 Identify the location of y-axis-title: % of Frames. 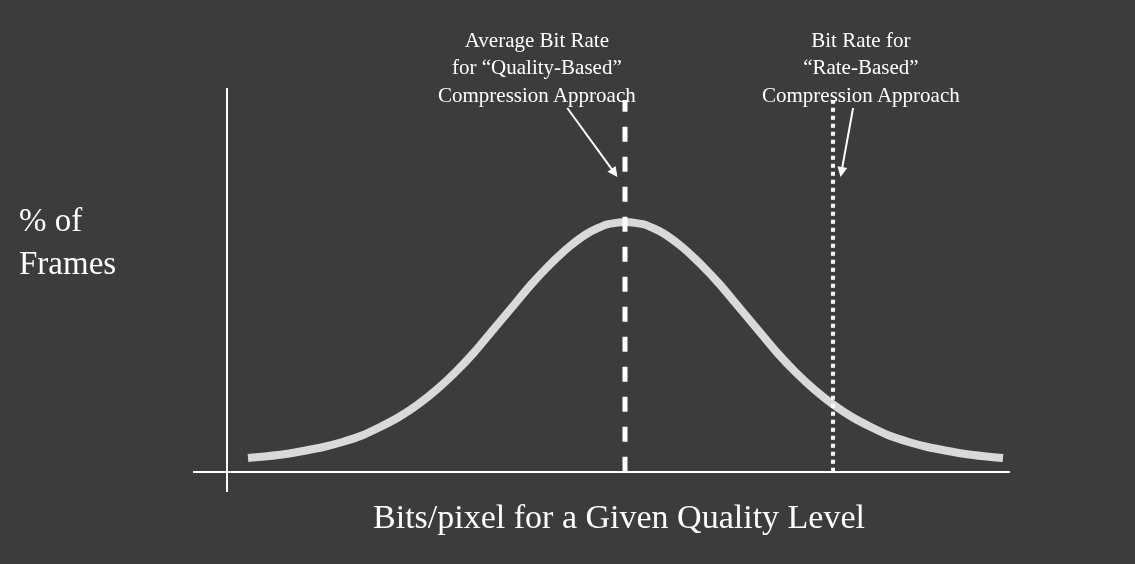
(68, 241).